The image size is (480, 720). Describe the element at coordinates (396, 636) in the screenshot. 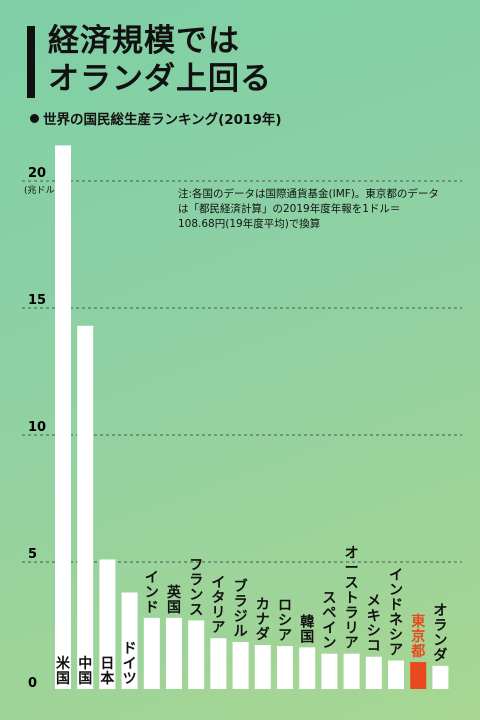

I see `bar-label-16-char-5: シ` at that location.